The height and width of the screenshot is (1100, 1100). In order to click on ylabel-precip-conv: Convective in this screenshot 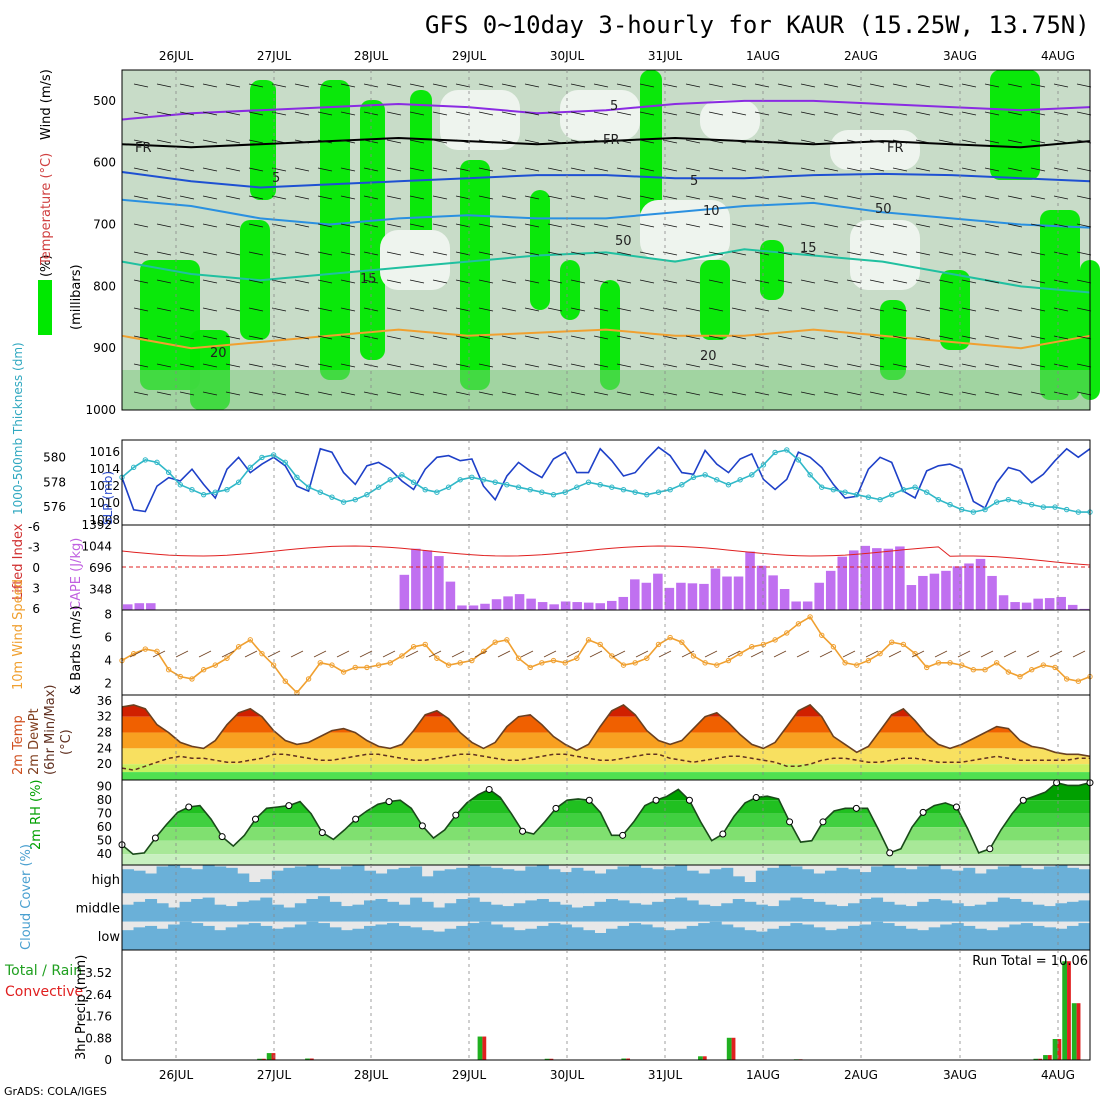, I will do `click(44, 992)`.